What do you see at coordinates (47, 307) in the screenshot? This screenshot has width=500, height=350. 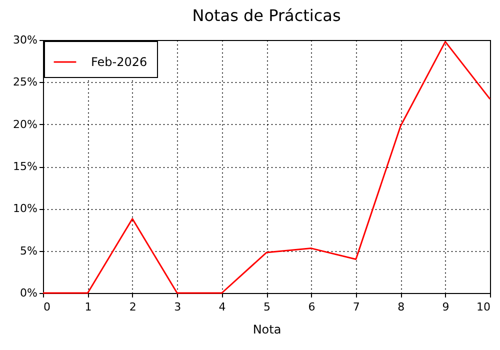 I see `x-tick-label: 0` at bounding box center [47, 307].